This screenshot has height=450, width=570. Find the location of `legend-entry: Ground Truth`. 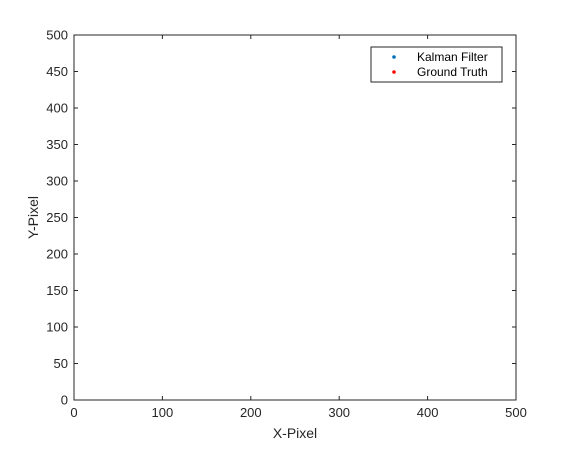

legend-entry: Ground Truth is located at coordinates (452, 72).